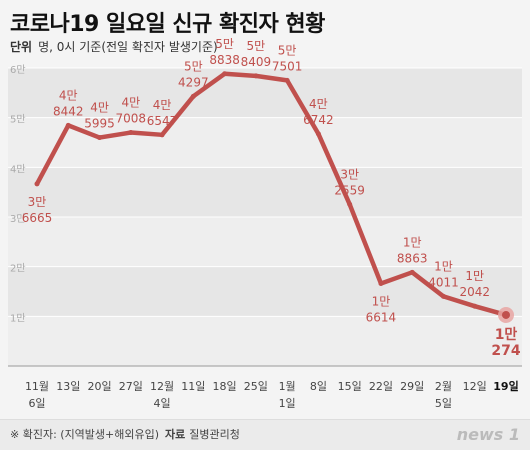 The height and width of the screenshot is (450, 530). I want to click on x-tick-label: 1일, so click(287, 403).